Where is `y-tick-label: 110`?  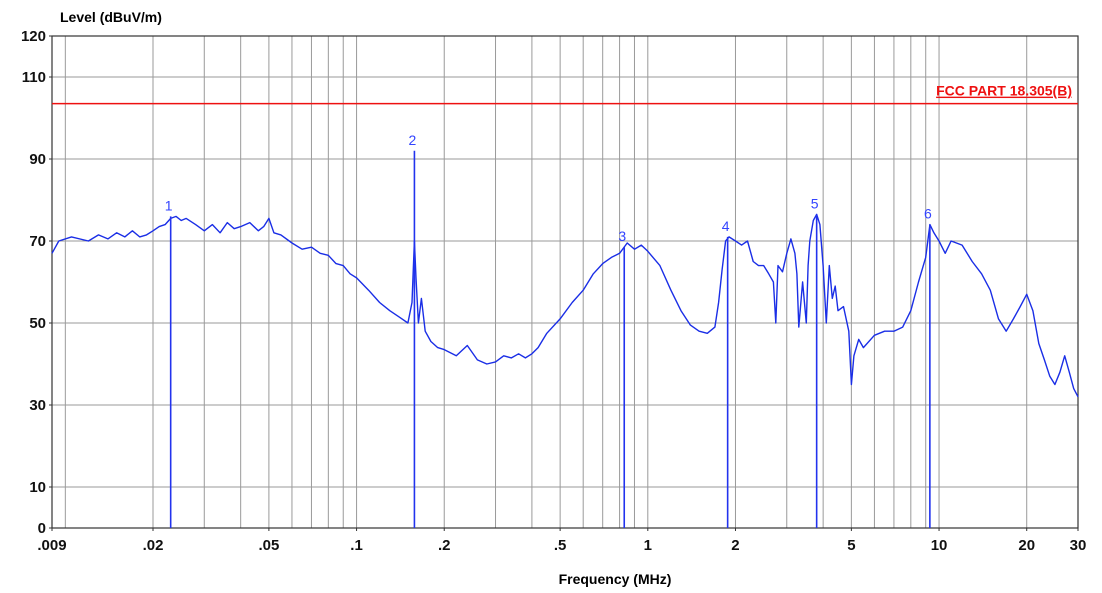
y-tick-label: 110 is located at coordinates (34, 77).